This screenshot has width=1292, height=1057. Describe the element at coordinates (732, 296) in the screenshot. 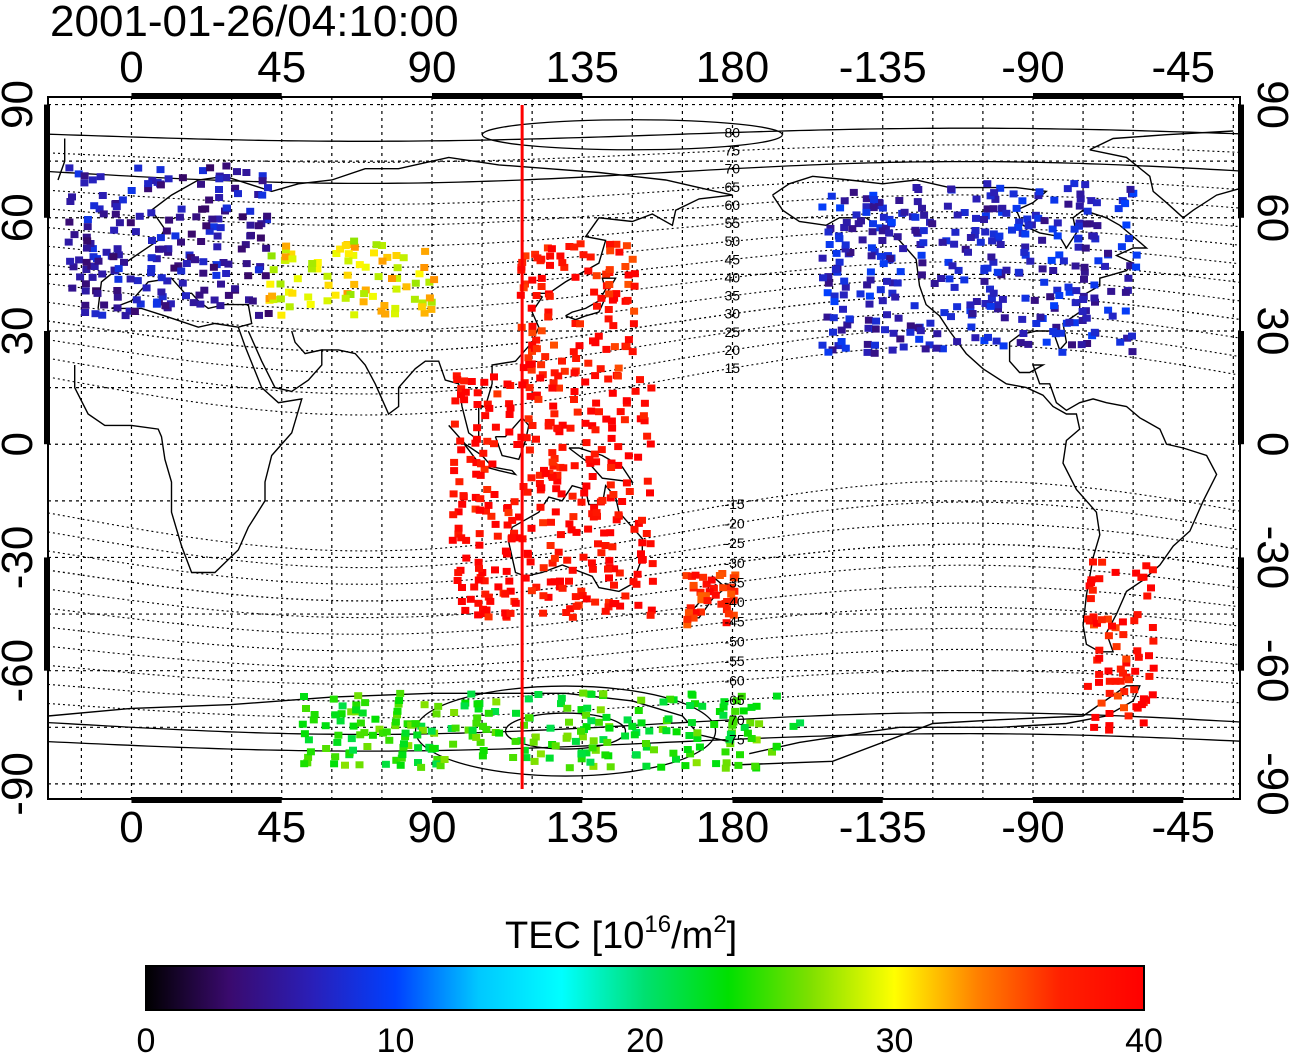

I see `mlat-contour-label: 35` at that location.